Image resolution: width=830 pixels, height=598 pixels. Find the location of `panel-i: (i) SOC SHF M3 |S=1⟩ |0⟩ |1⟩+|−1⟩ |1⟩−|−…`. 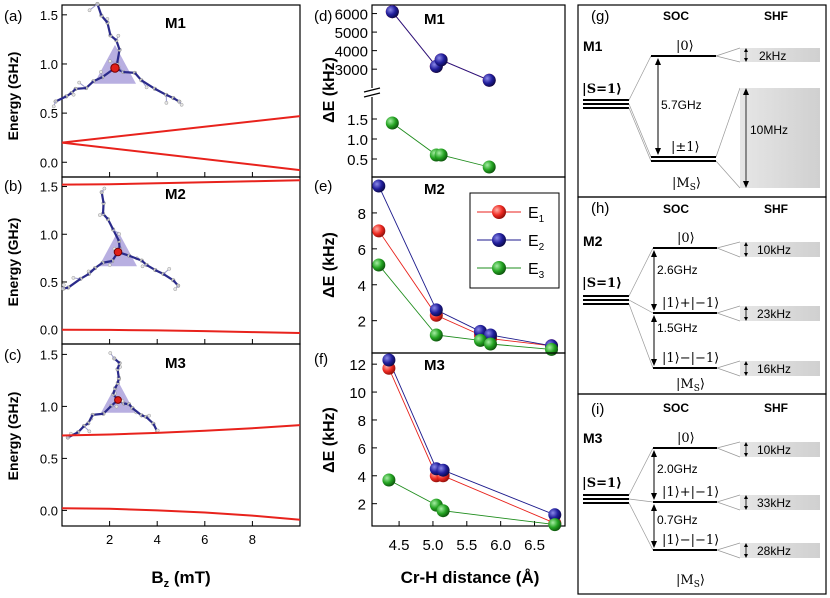

panel-i: (i) SOC SHF M3 |S=1⟩ |0⟩ |1⟩+|−1⟩ |1⟩−|−… is located at coordinates (702, 494).